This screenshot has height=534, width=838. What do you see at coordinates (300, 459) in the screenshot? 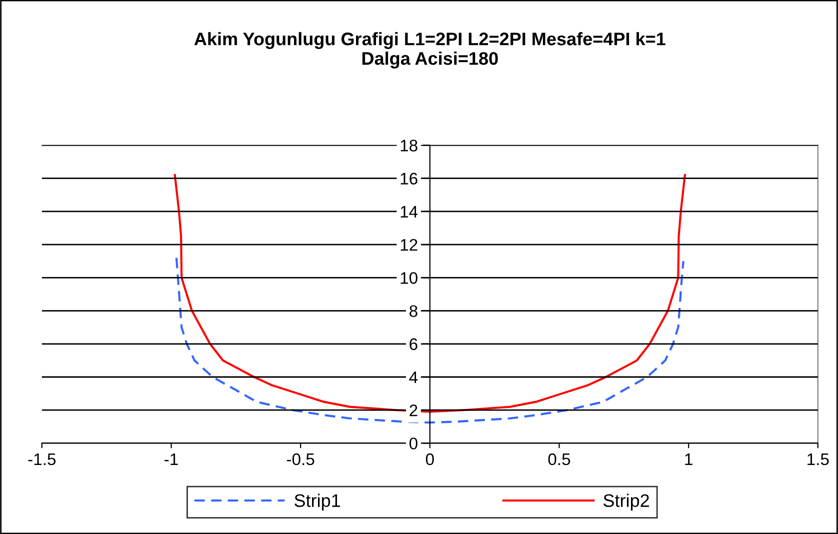
I see `x-tick-label: -0.5` at bounding box center [300, 459].